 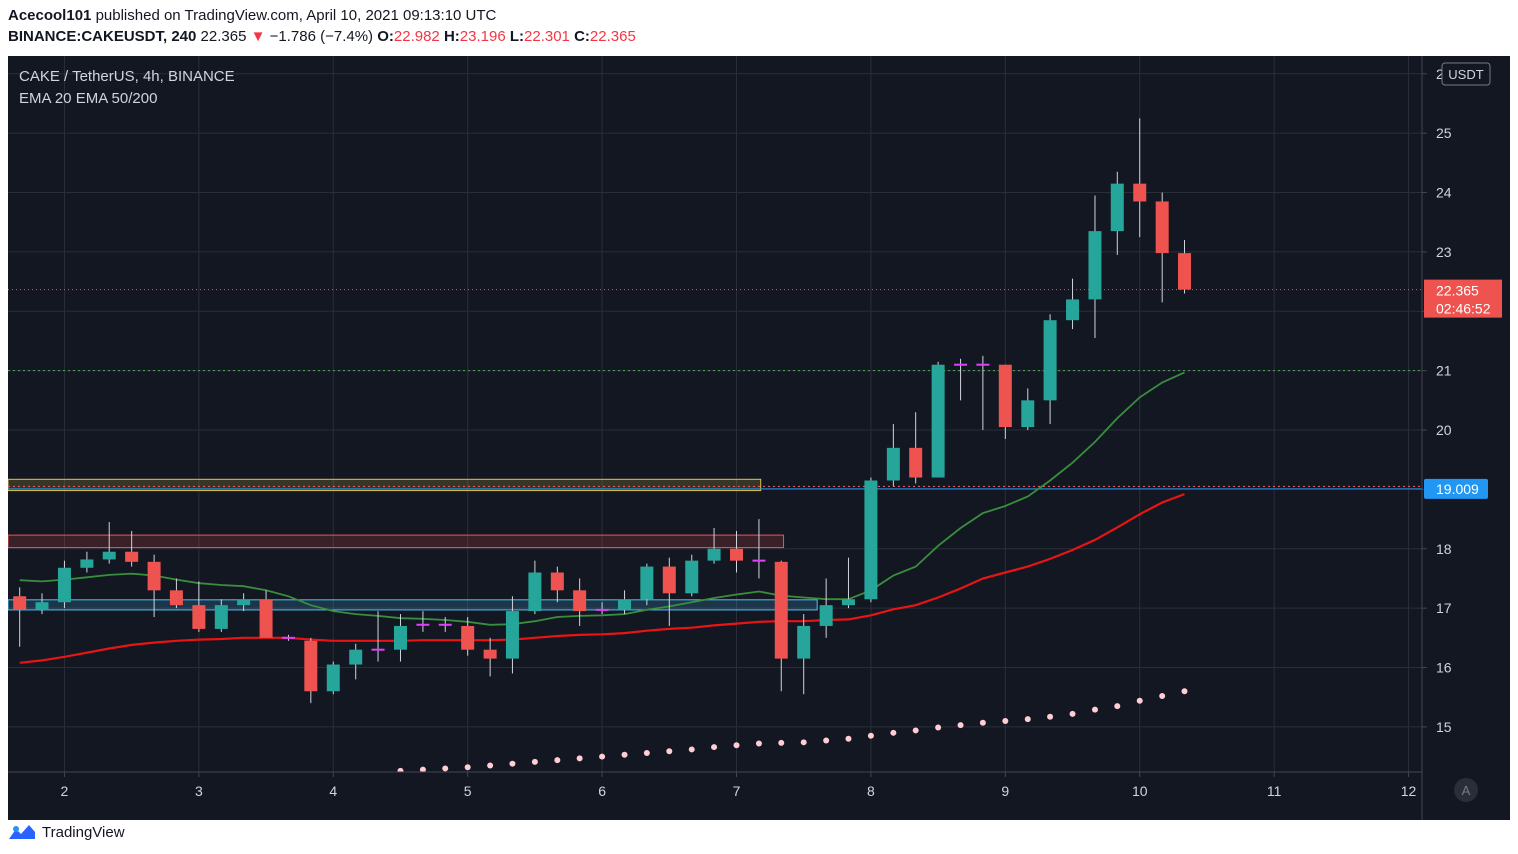 I want to click on price-tick-label: 23, so click(x=1444, y=252).